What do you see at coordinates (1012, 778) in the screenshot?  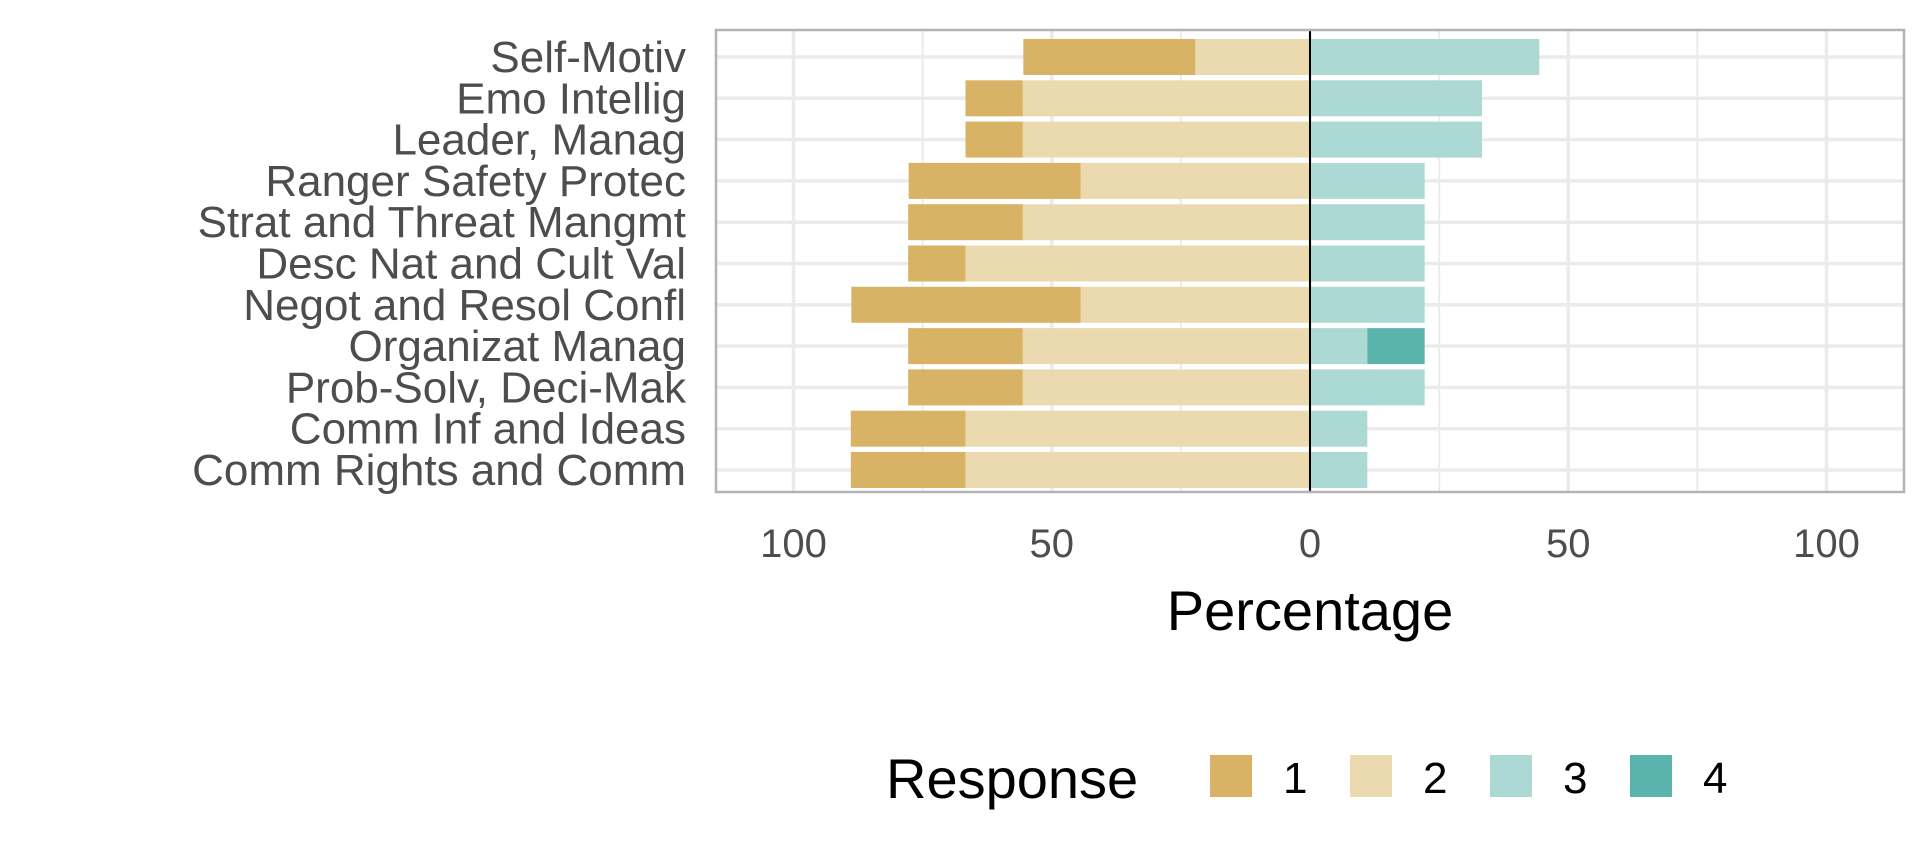 I see `legend-title: Response` at bounding box center [1012, 778].